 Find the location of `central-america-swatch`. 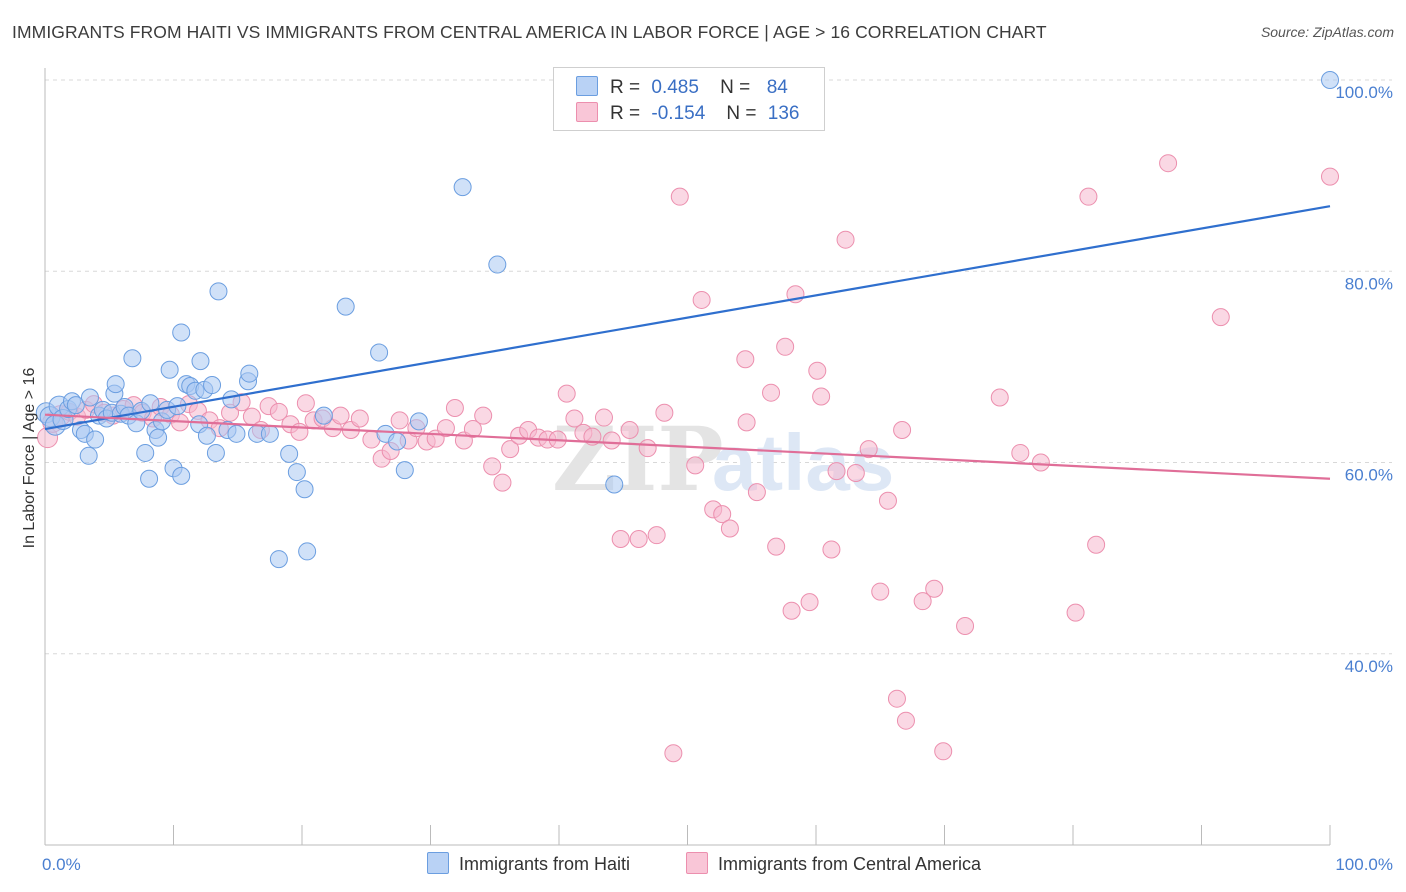

central-america-swatch is located at coordinates (587, 112).